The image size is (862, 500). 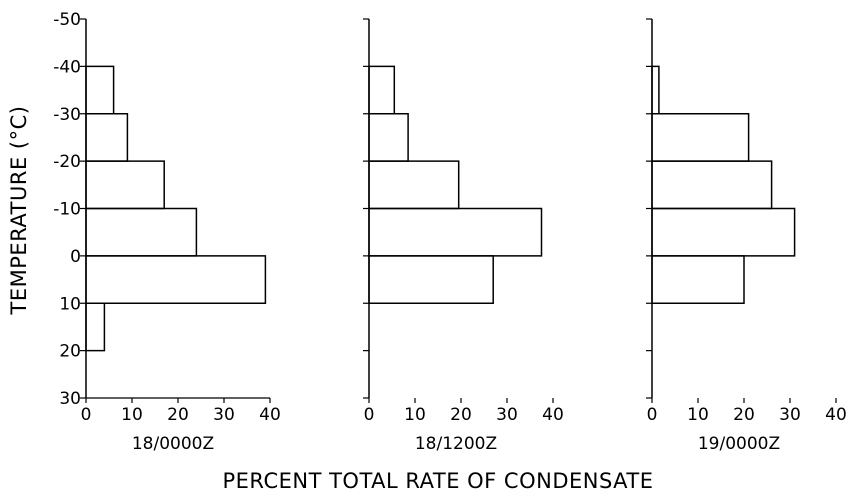 I want to click on y-tick-label: 20, so click(x=70, y=352).